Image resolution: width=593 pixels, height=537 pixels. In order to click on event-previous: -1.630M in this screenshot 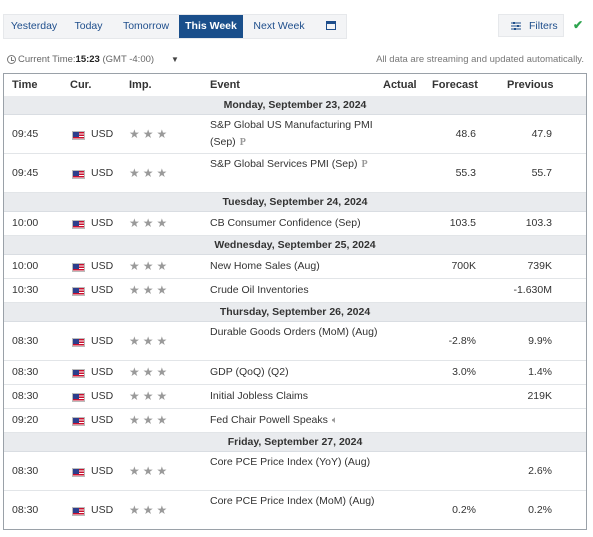, I will do `click(532, 290)`.